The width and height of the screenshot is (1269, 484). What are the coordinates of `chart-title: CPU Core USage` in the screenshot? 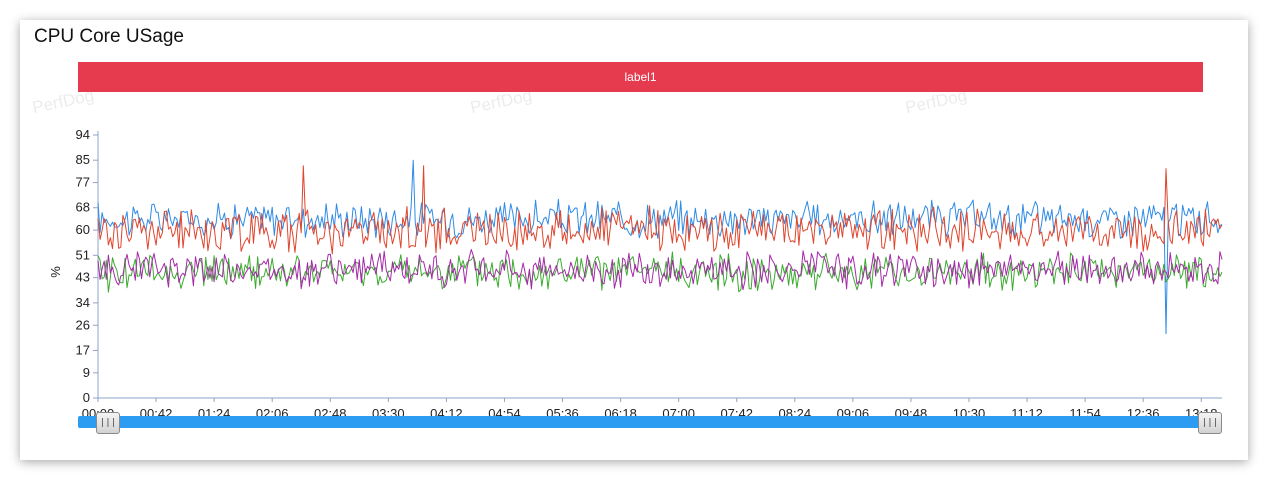 It's located at (109, 36).